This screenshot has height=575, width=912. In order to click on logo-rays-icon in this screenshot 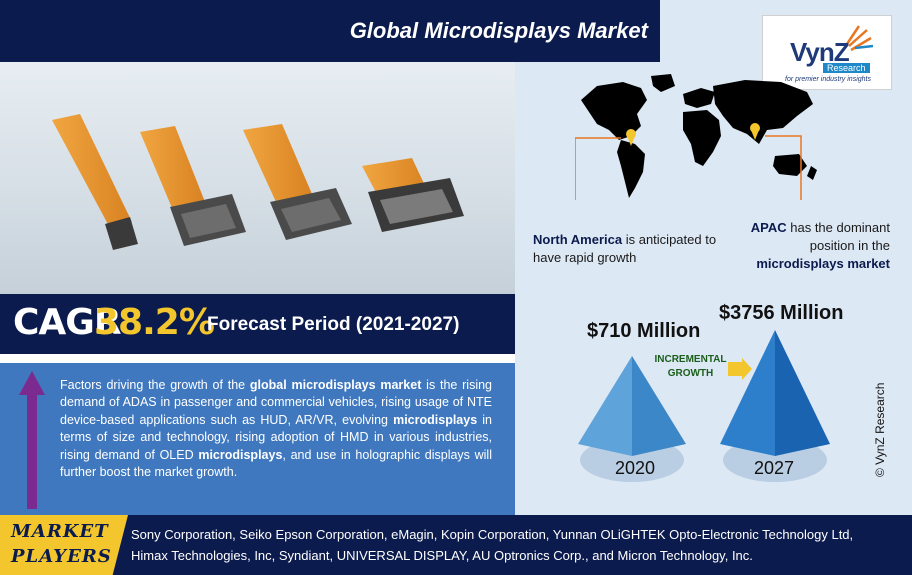, I will do `click(859, 38)`.